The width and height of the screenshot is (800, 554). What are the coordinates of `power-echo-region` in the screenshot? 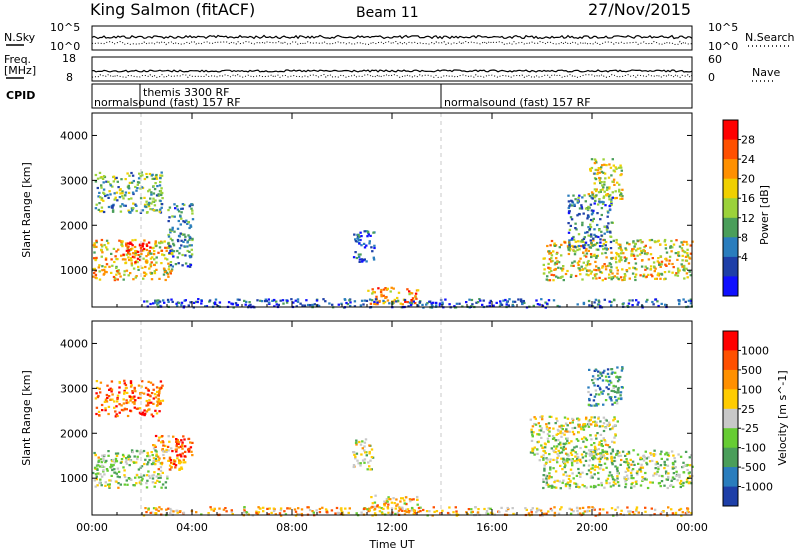 It's located at (129, 192).